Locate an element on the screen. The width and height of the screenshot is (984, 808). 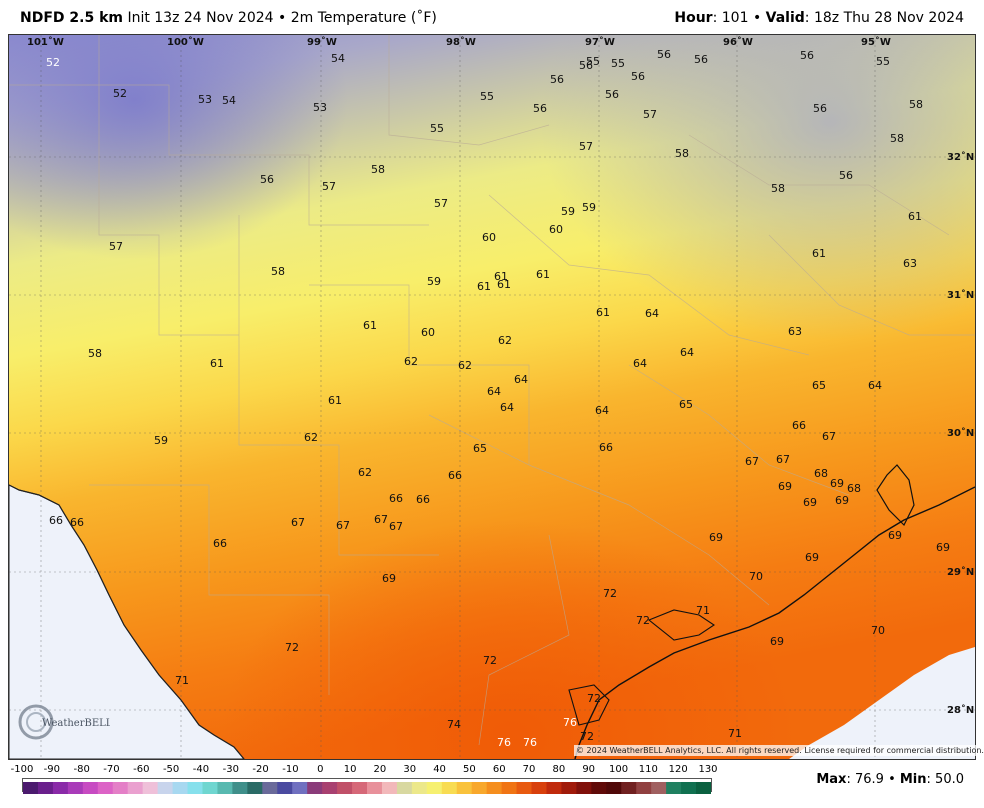
temperature-value: 74 is located at coordinates (454, 724).